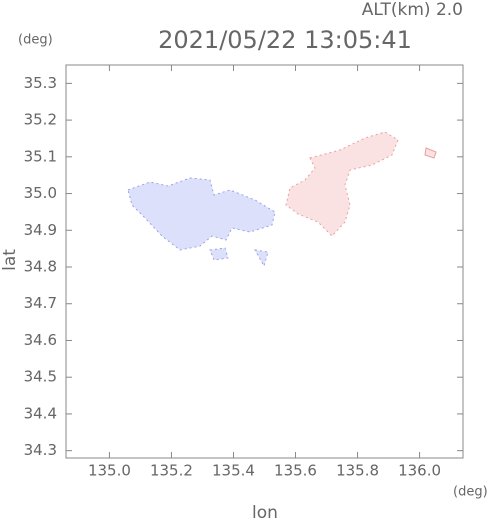  I want to click on x-unit: (deg), so click(470, 492).